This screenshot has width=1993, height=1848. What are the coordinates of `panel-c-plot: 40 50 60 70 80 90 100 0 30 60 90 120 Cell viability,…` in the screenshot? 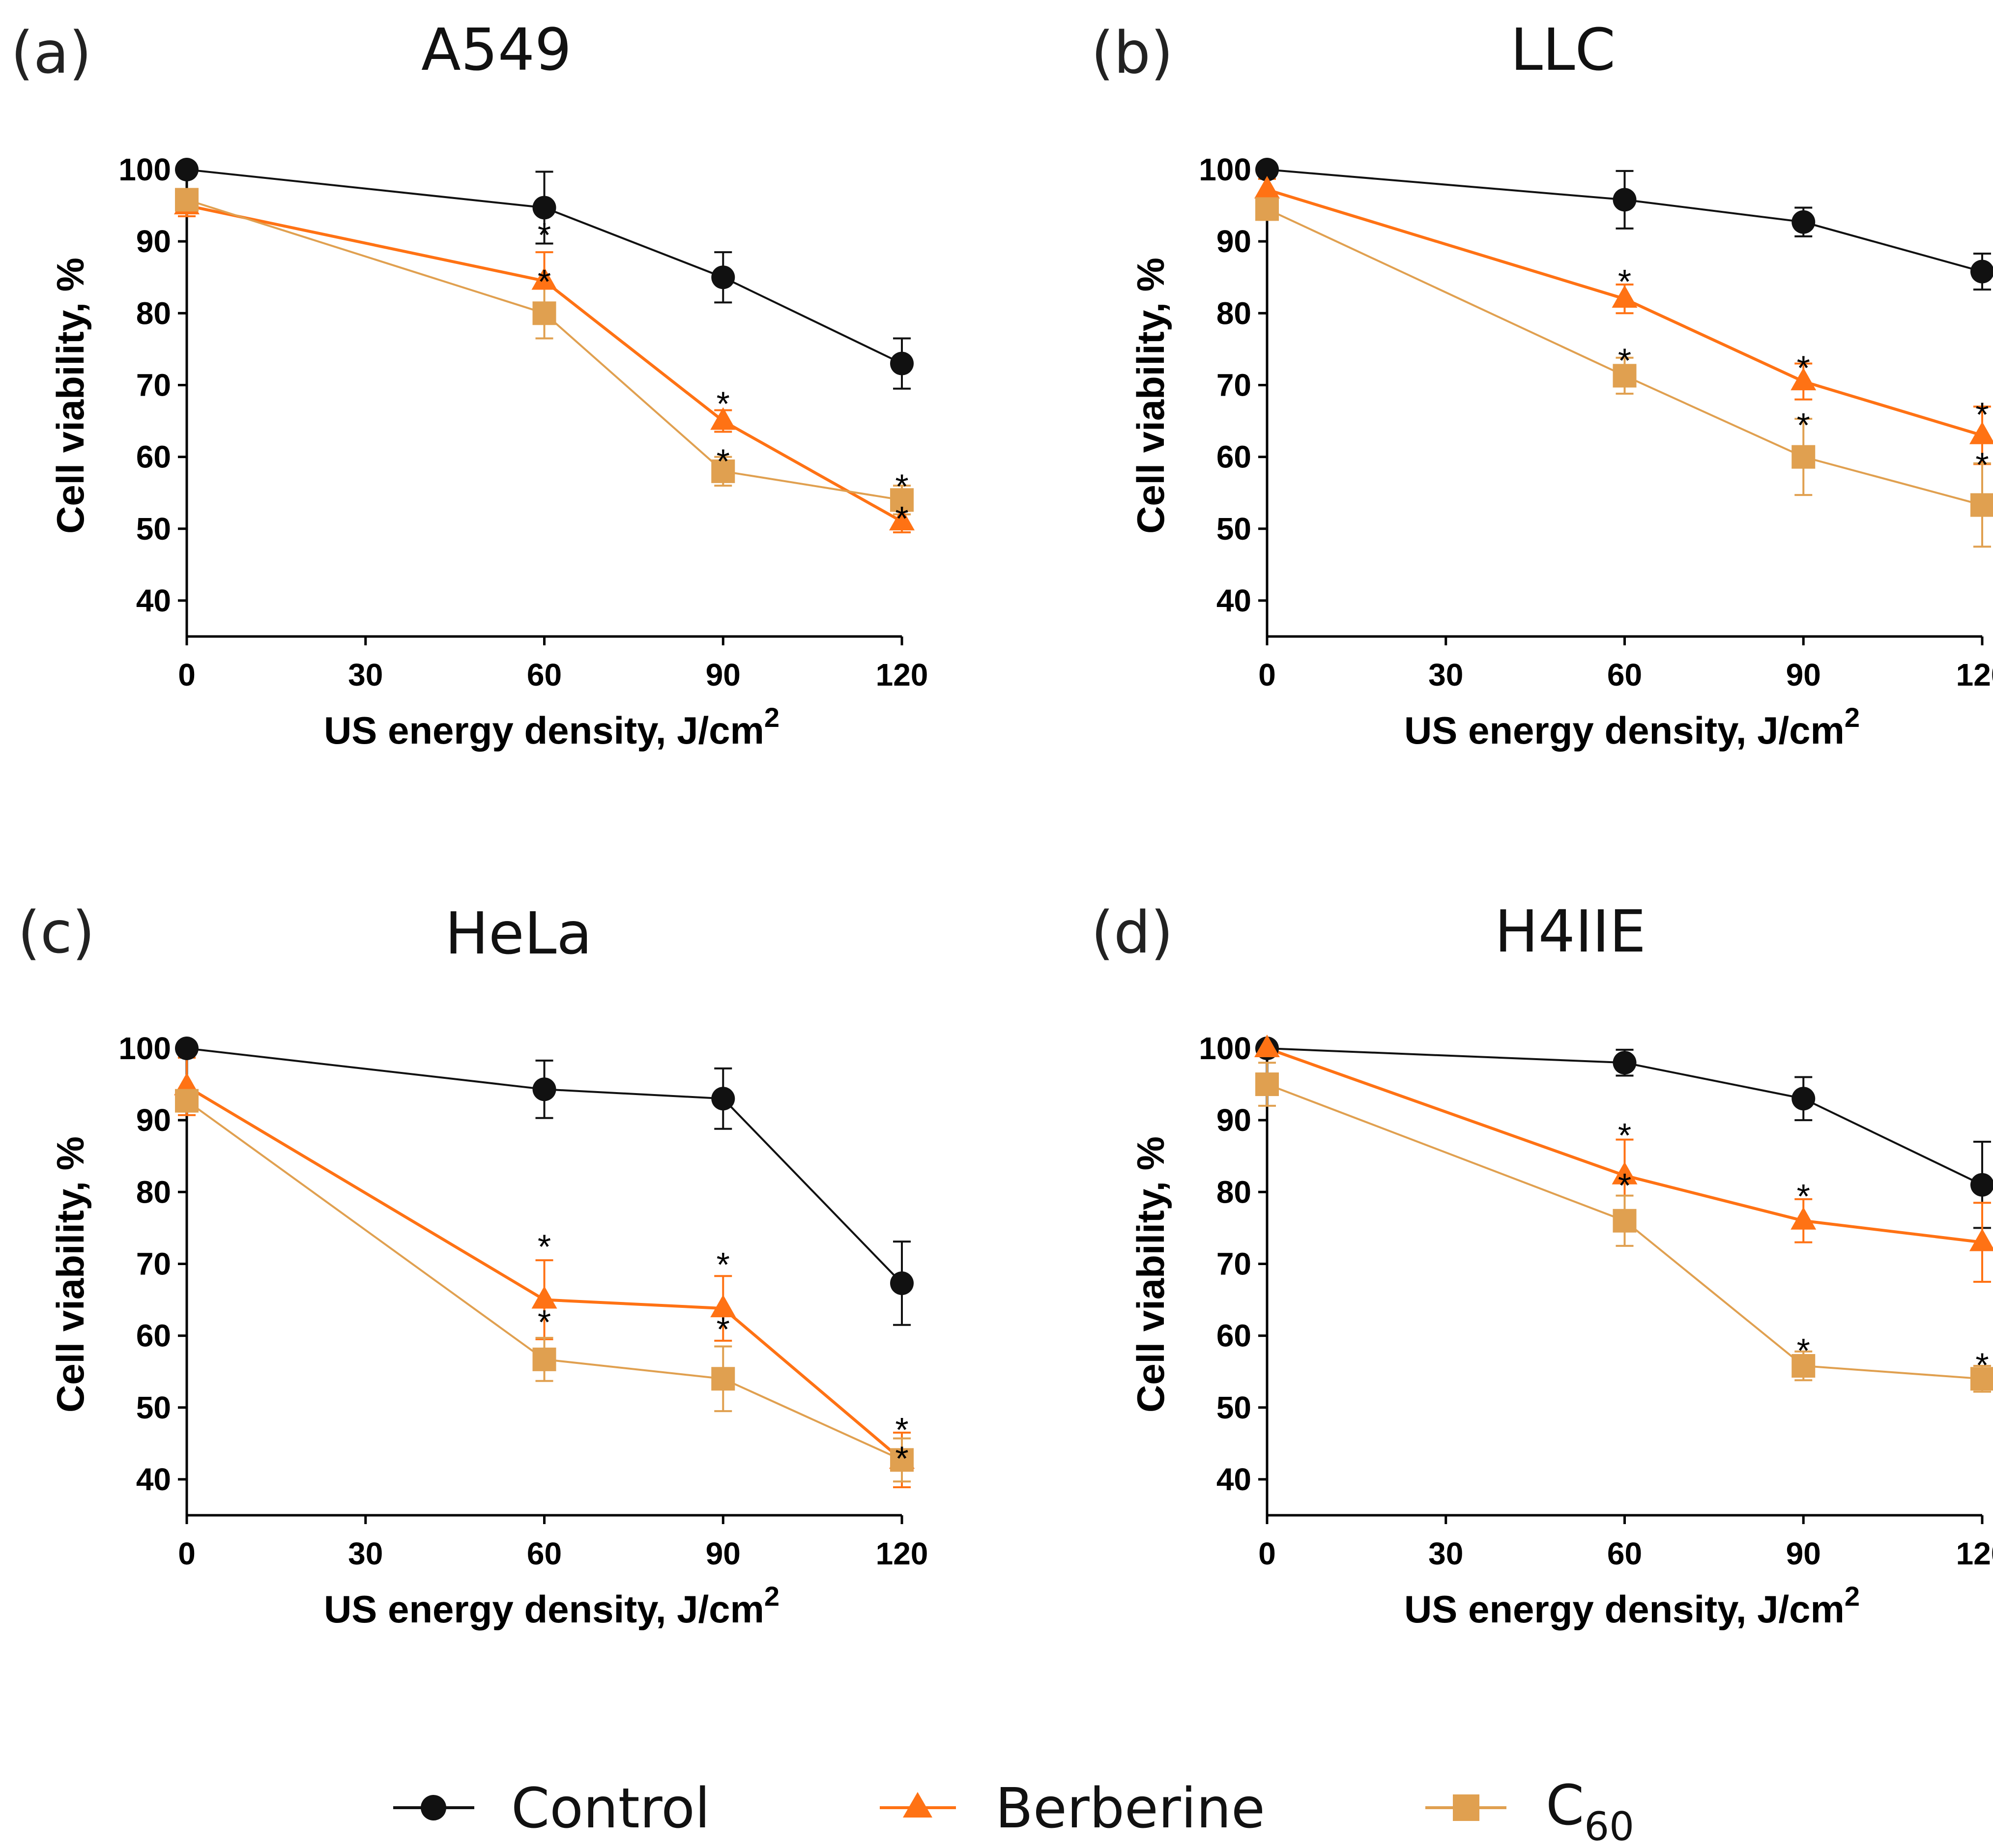 It's located at (489, 1331).